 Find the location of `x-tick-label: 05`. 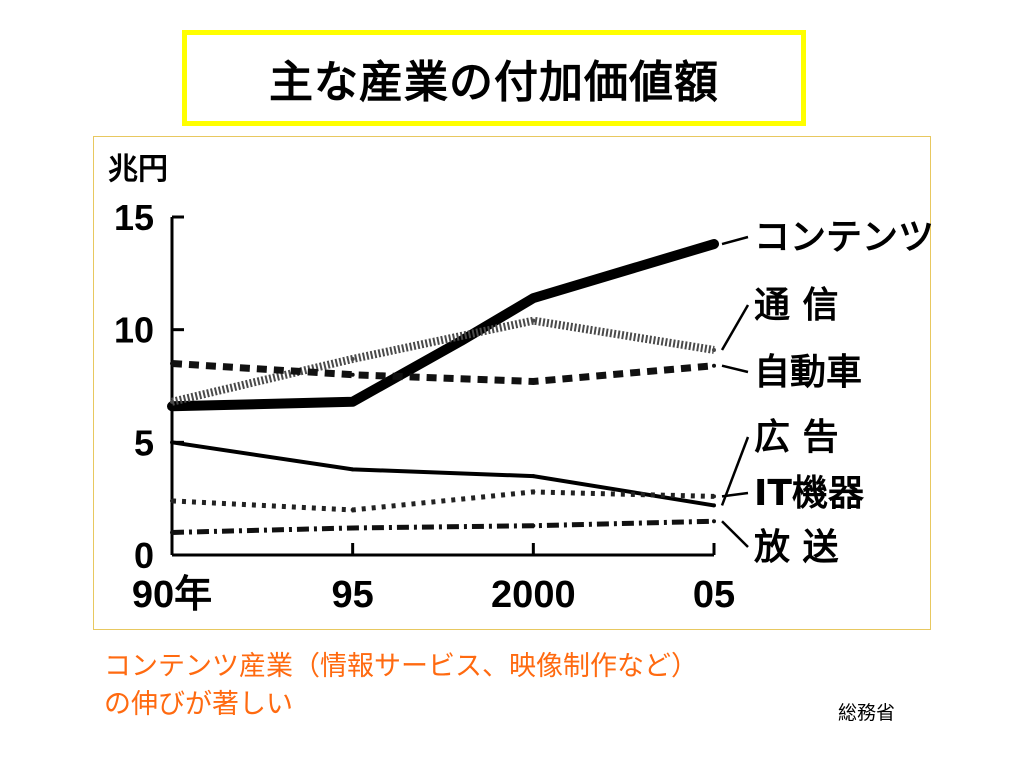

x-tick-label: 05 is located at coordinates (714, 595).